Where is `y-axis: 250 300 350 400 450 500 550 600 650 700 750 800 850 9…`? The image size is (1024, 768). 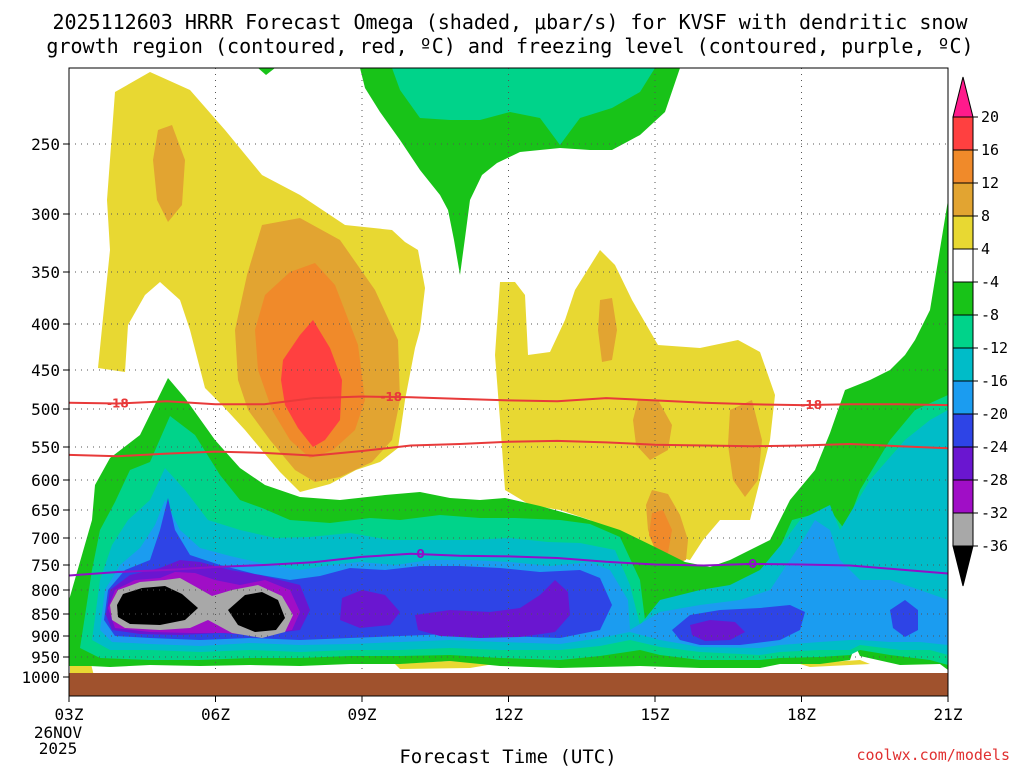
y-axis: 250 300 350 400 450 500 550 600 650 700 750 800 850 9… is located at coordinates (45, 411).